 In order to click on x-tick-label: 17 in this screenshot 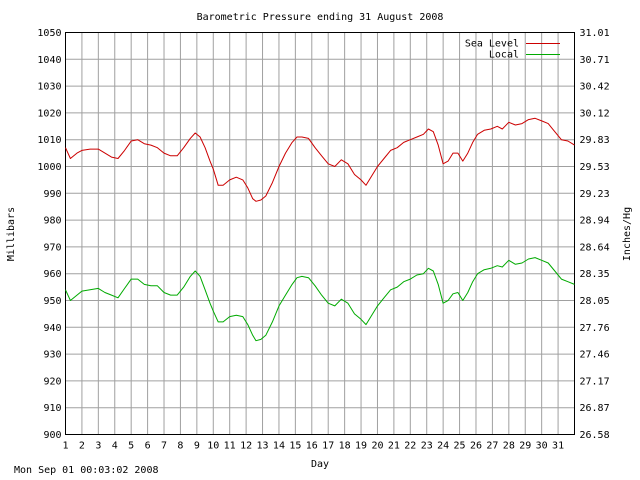, I will do `click(328, 446)`.